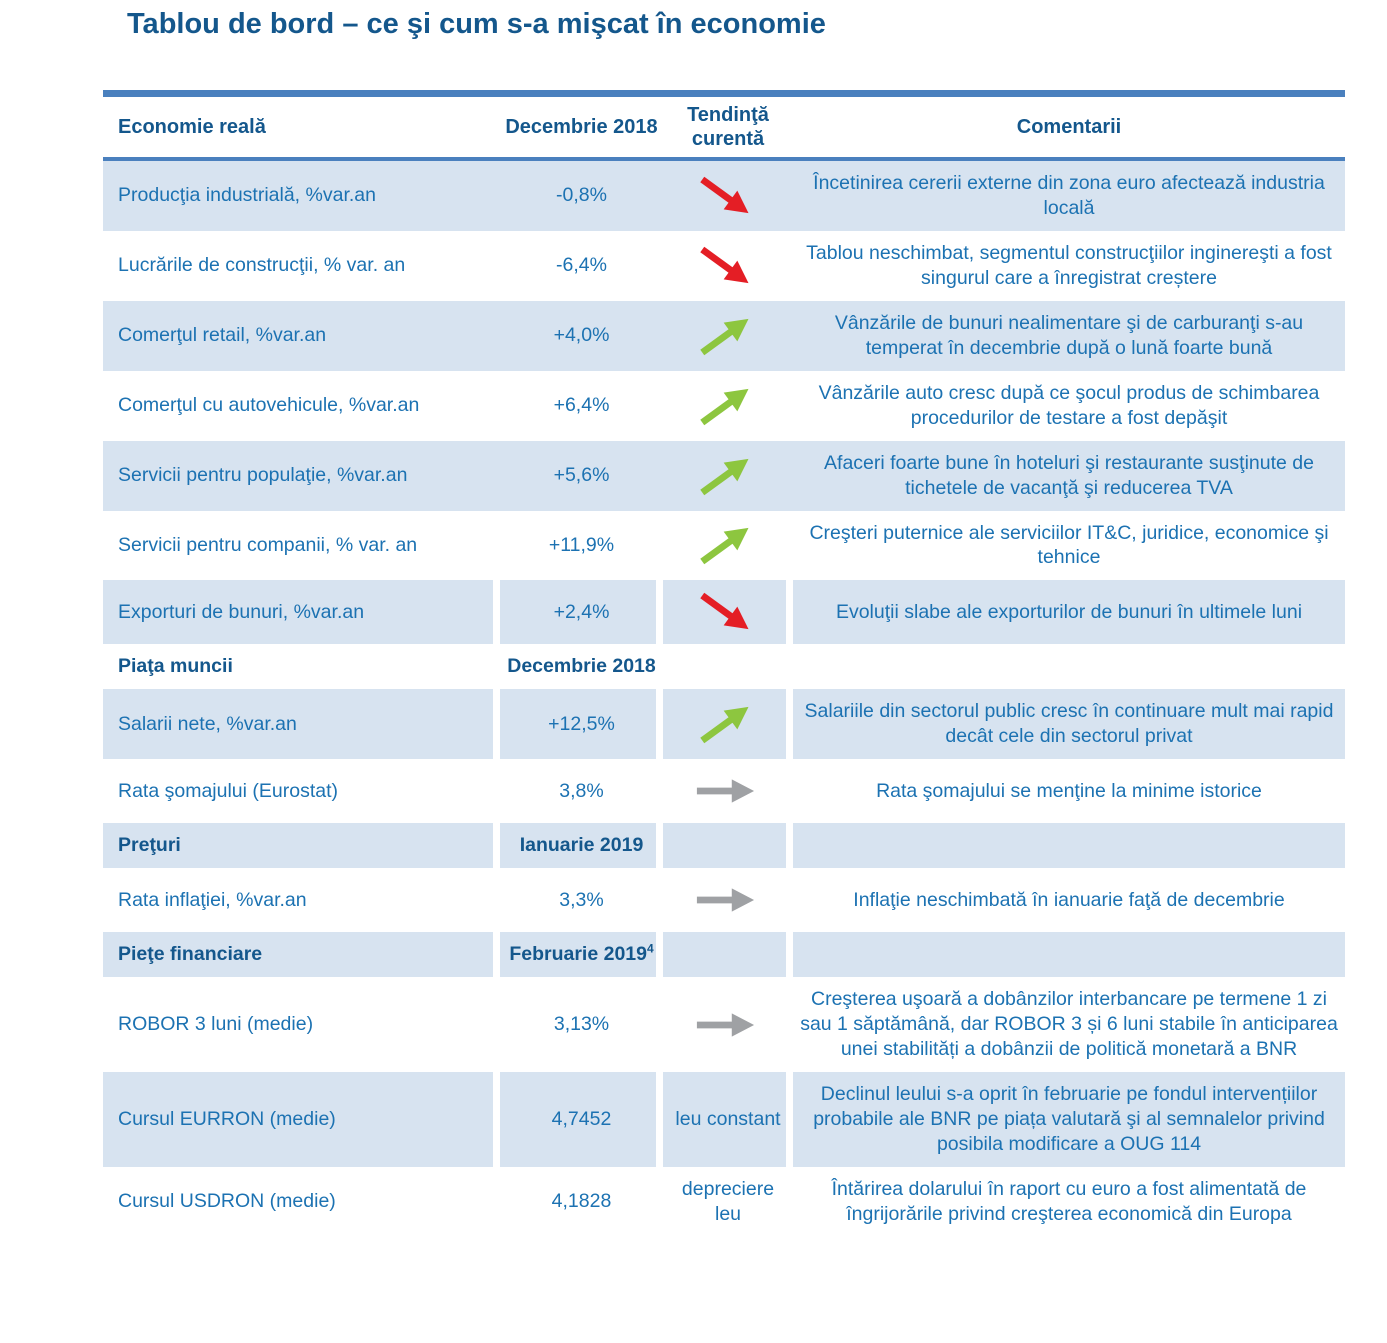  What do you see at coordinates (581, 405) in the screenshot?
I see `value-text: +6,4%` at bounding box center [581, 405].